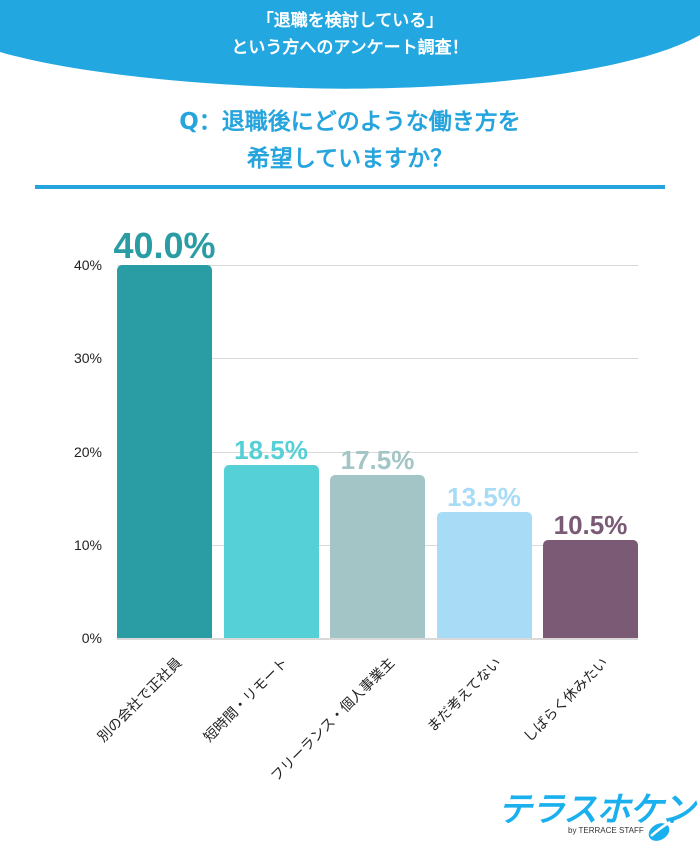  What do you see at coordinates (246, 700) in the screenshot?
I see `x-category-label-1: 短時間・リモート` at bounding box center [246, 700].